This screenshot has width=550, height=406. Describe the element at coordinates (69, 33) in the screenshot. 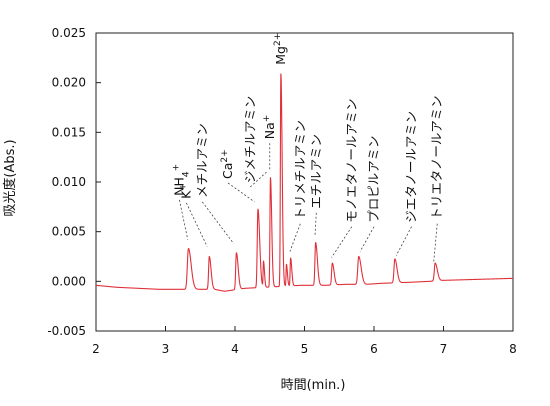

I see `y-tick-label: 0.025` at that location.